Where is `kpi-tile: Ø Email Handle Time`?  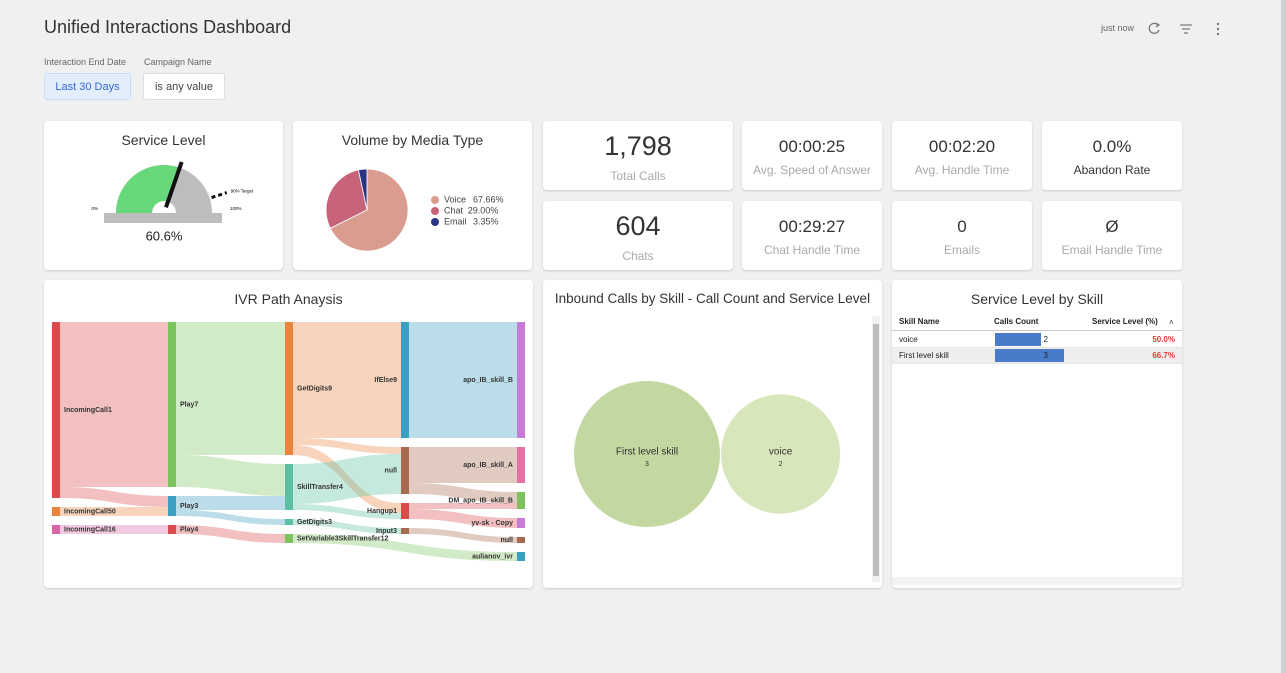 kpi-tile: Ø Email Handle Time is located at coordinates (1112, 235).